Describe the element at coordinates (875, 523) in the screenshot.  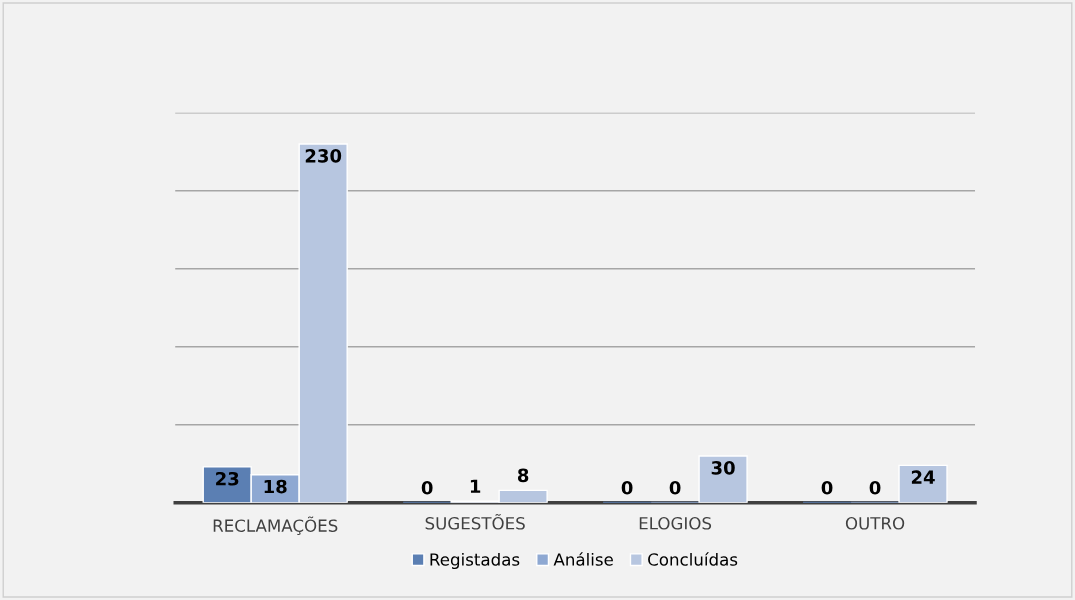
I see `x-tick-label: OUTRO` at that location.